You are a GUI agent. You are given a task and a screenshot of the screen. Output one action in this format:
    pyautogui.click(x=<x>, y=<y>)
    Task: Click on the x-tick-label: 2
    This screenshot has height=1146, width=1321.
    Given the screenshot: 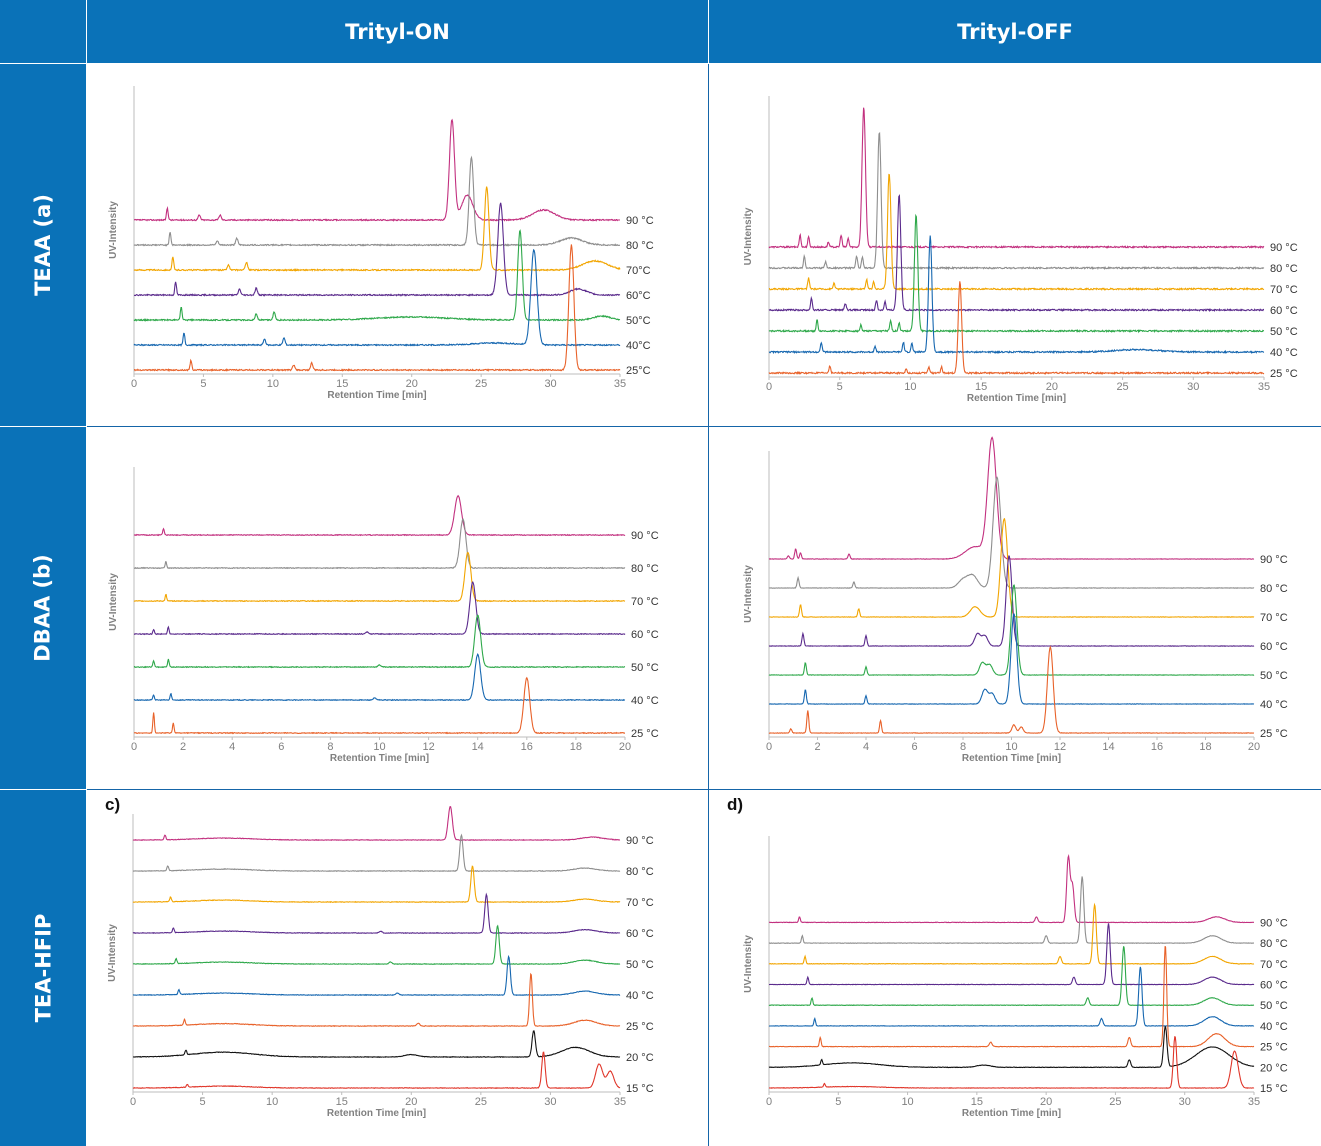 What is the action you would take?
    pyautogui.click(x=183, y=747)
    